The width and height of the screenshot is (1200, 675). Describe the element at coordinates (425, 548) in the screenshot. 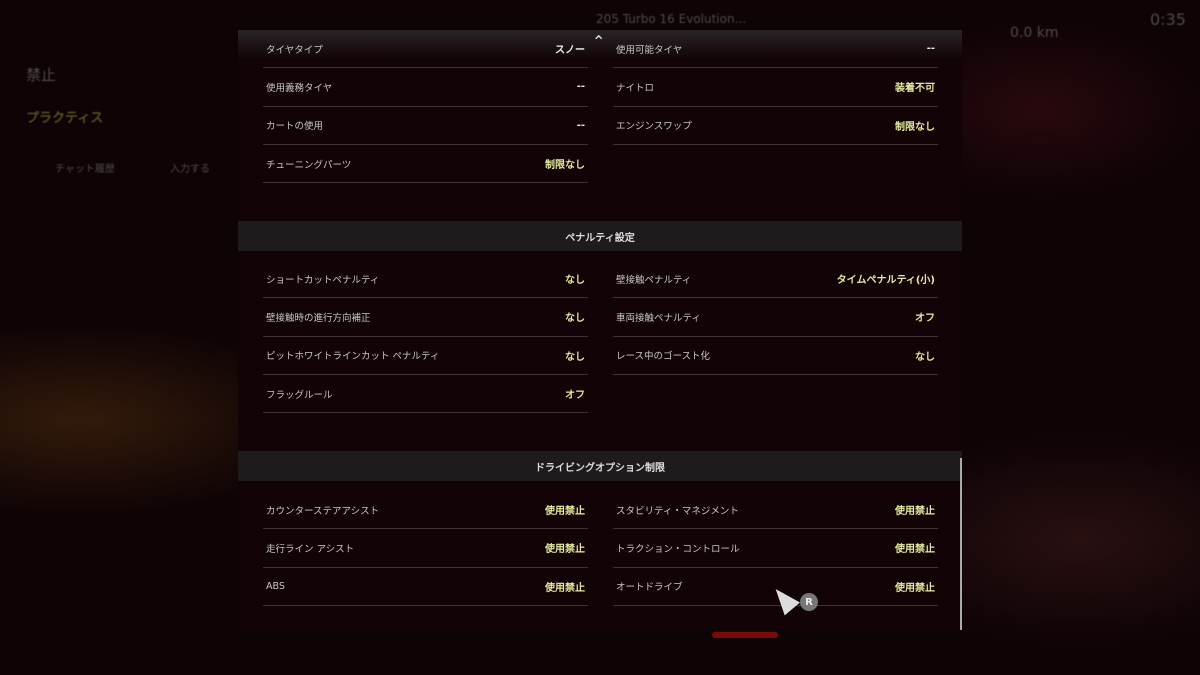

I see `setting-row: 走行ライン アシスト 使用禁止` at that location.